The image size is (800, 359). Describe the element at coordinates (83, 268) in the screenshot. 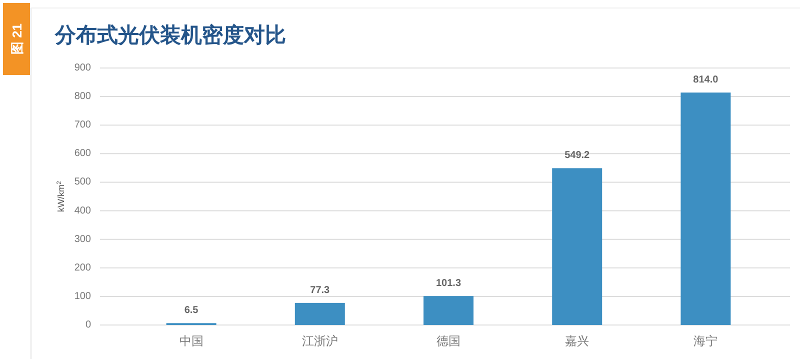

I see `y-tick-label: 200` at that location.